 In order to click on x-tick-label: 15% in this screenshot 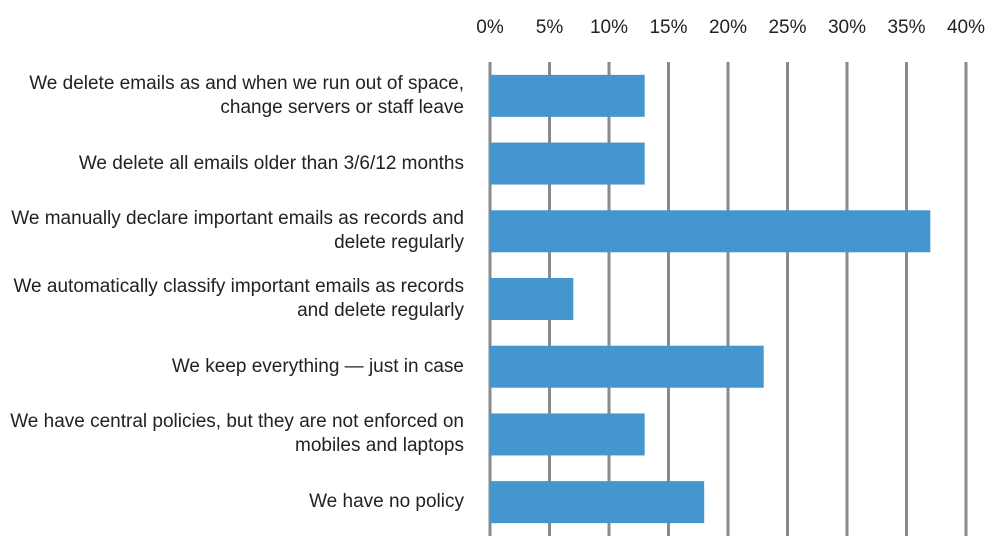, I will do `click(668, 27)`.